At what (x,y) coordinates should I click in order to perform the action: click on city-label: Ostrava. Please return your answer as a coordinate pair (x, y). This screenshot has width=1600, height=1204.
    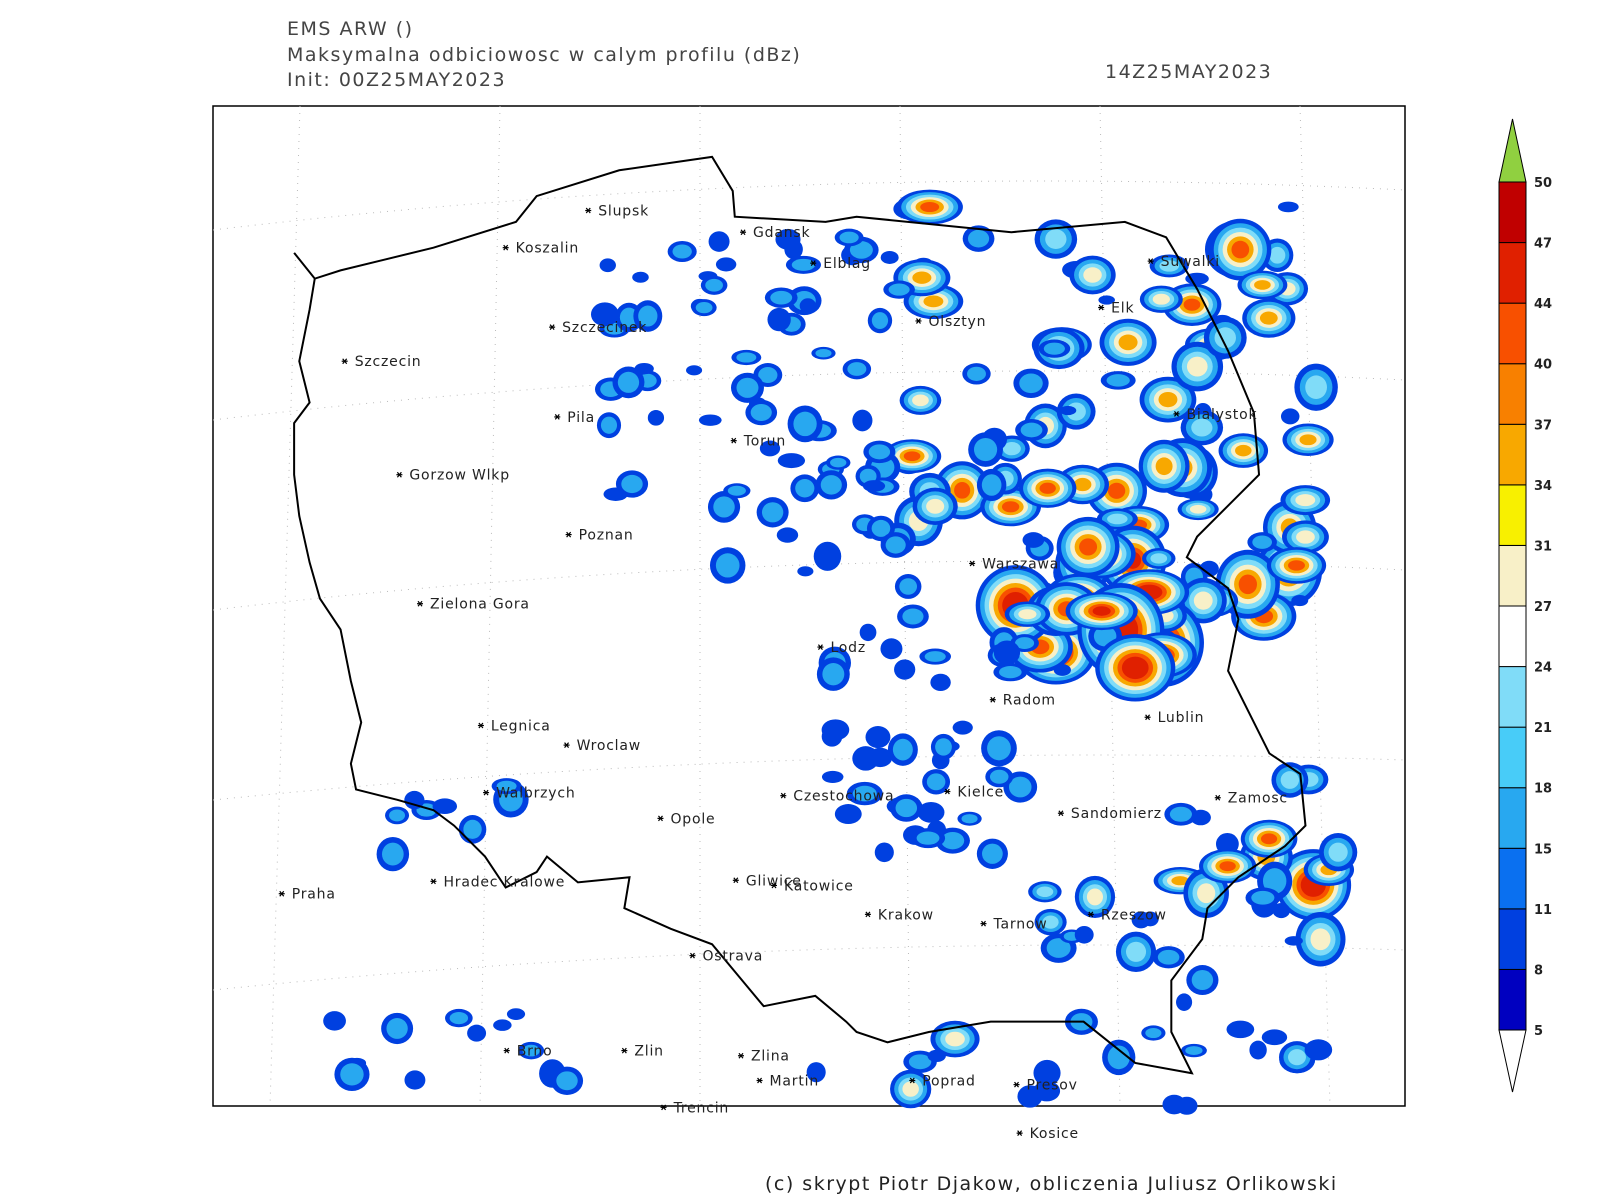
    Looking at the image, I should click on (732, 957).